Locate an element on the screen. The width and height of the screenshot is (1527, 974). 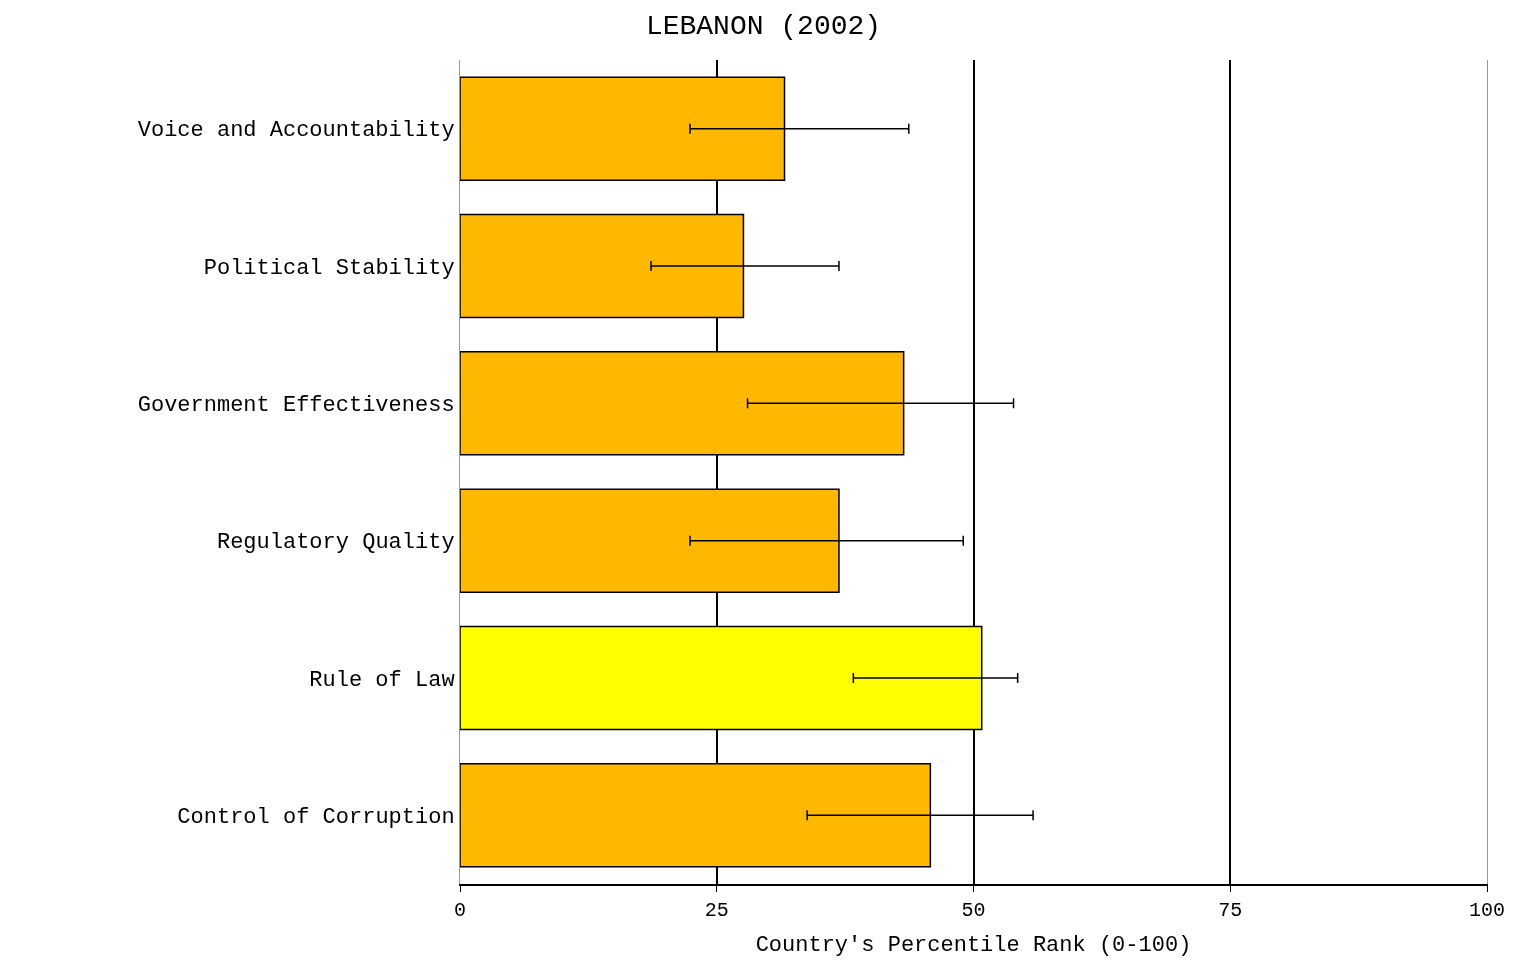
y-tick-label: Control of Corruption is located at coordinates (316, 818).